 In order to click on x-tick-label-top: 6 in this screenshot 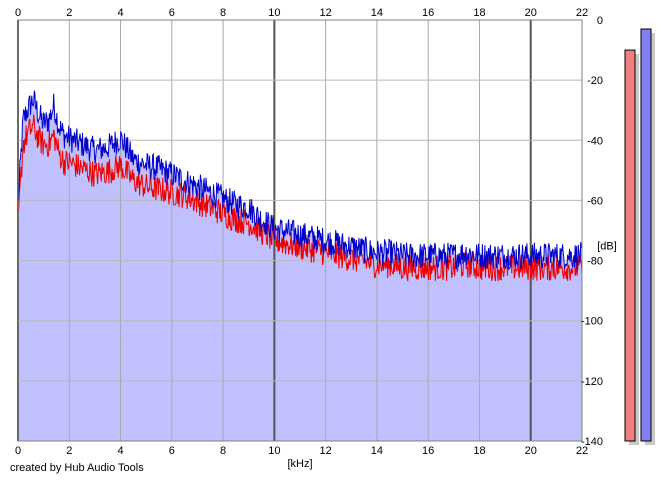, I will do `click(172, 13)`.